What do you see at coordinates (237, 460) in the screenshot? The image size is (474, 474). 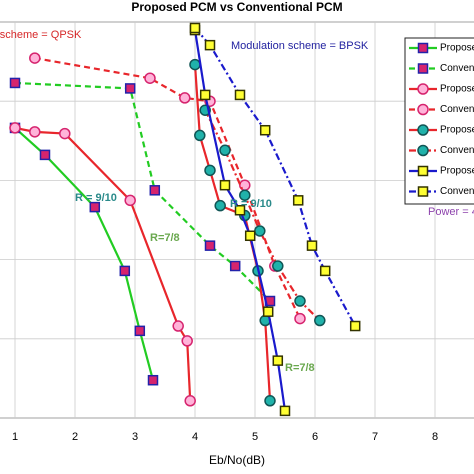 I see `x-axis-label: Eb/No(dB)` at bounding box center [237, 460].